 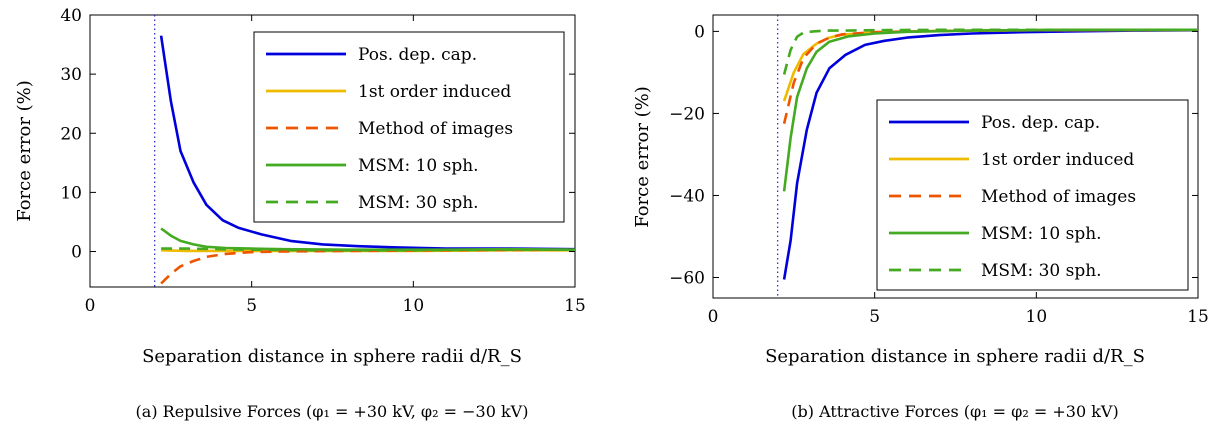 What do you see at coordinates (687, 278) in the screenshot?
I see `y-tick-label: −60` at bounding box center [687, 278].